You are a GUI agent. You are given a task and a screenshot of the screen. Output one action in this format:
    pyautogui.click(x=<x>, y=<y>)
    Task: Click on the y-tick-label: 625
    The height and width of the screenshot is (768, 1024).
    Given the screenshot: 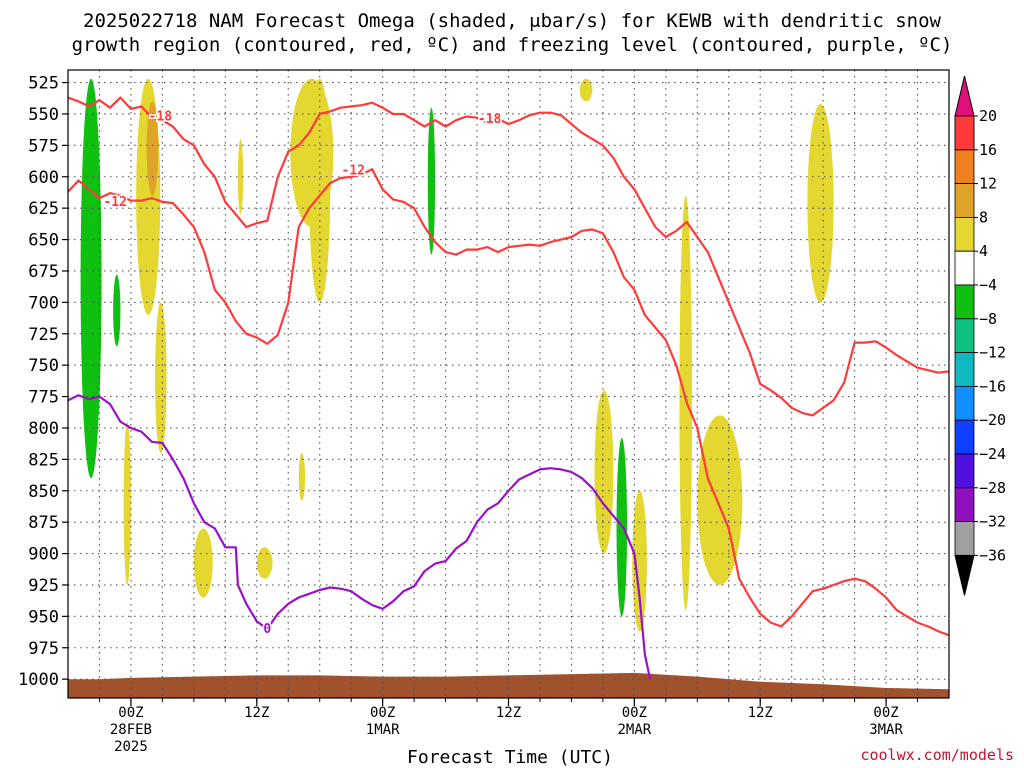 What is the action you would take?
    pyautogui.click(x=43, y=209)
    